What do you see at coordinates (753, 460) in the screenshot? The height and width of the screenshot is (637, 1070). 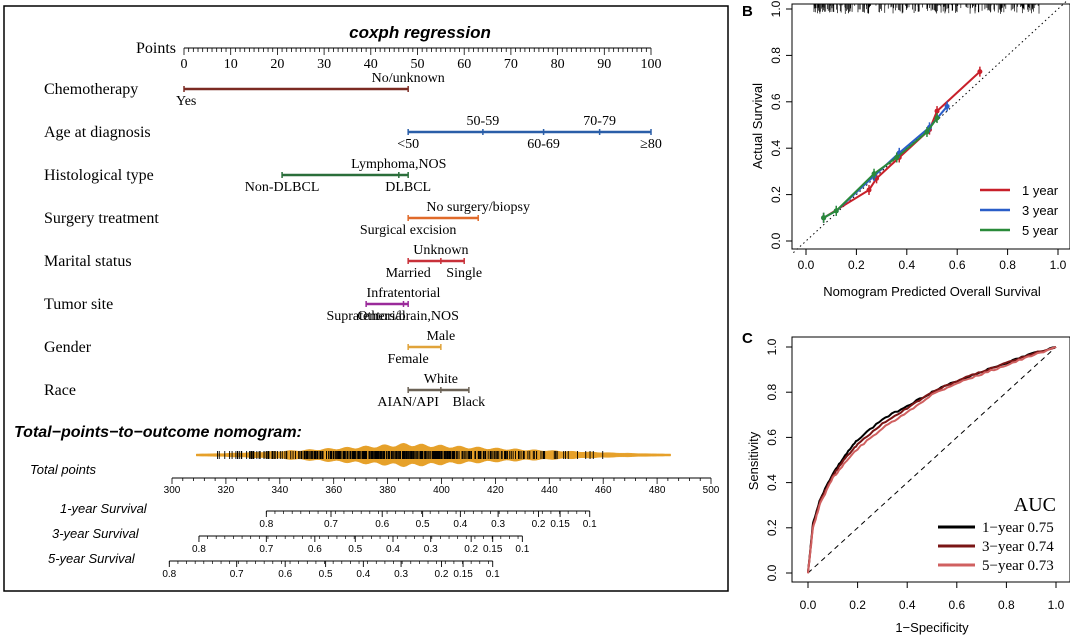 I see `roc-ylabel: Sensitivity` at bounding box center [753, 460].